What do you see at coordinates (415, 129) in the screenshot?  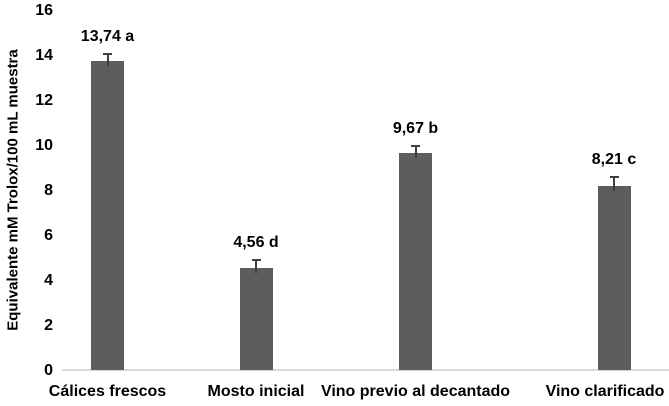 I see `data-label: 9,67 b` at bounding box center [415, 129].